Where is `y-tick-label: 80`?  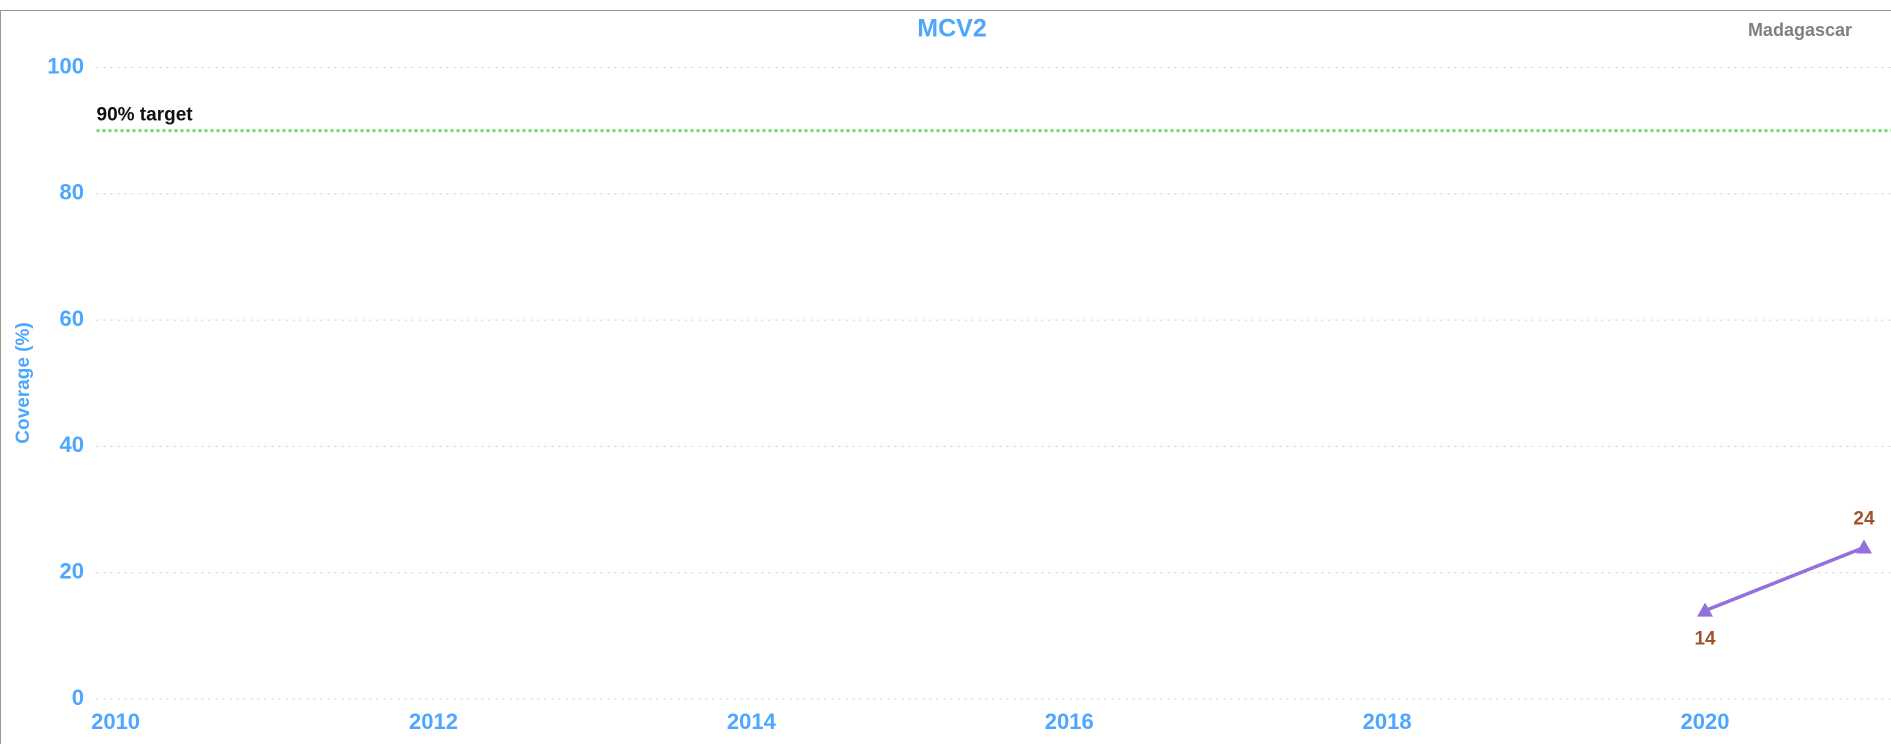
y-tick-label: 80 is located at coordinates (72, 192).